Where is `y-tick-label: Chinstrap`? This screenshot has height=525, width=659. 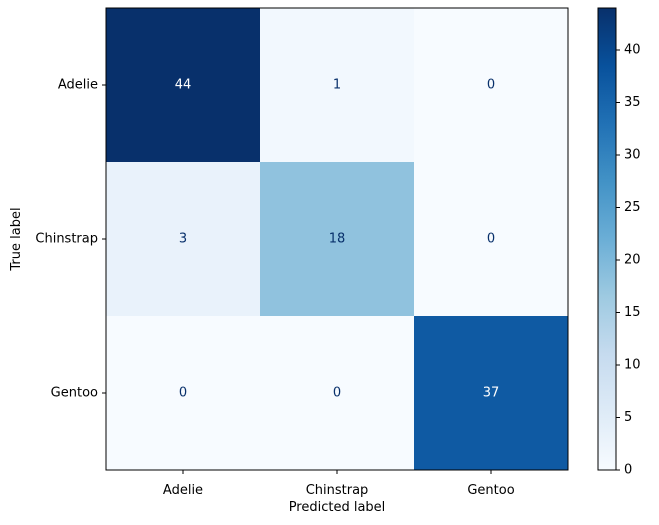 y-tick-label: Chinstrap is located at coordinates (66, 239).